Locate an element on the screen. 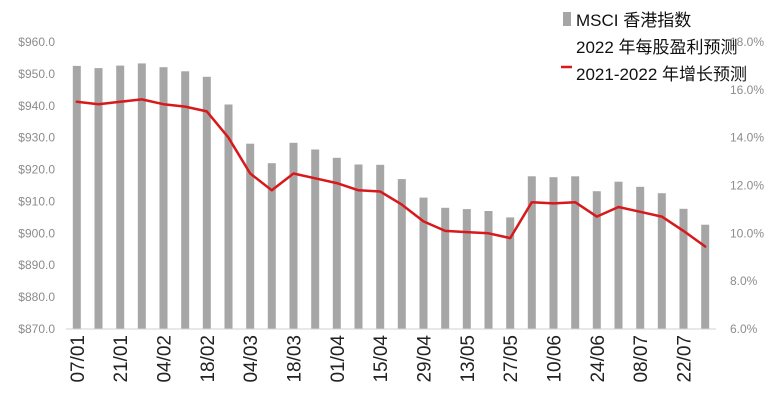 The width and height of the screenshot is (770, 414). right-tick-label: 12.0% is located at coordinates (747, 186).